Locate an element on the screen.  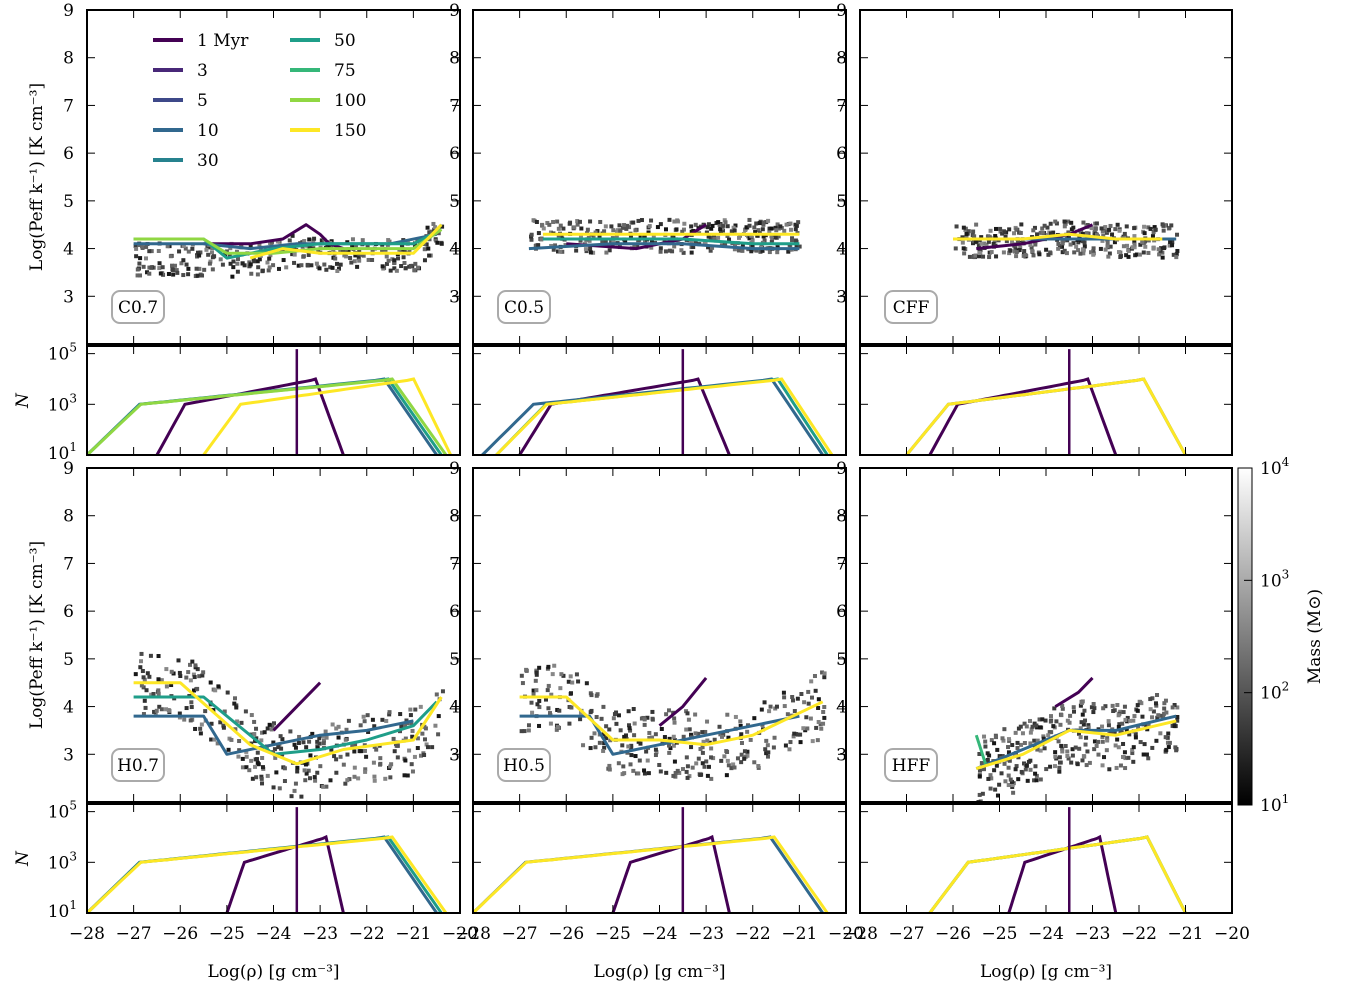
y-tick-label: 8 is located at coordinates (68, 59).